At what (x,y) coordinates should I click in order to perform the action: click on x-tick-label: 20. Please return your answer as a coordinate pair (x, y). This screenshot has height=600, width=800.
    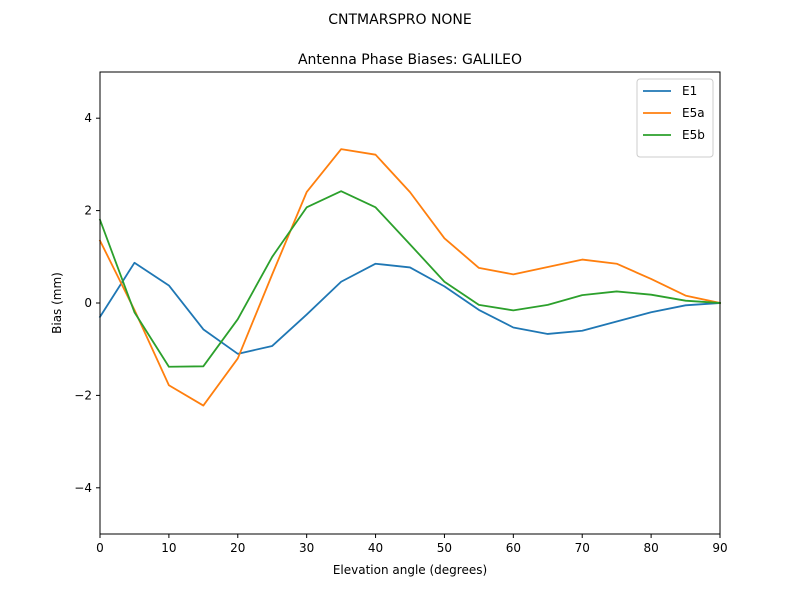
    Looking at the image, I should click on (237, 548).